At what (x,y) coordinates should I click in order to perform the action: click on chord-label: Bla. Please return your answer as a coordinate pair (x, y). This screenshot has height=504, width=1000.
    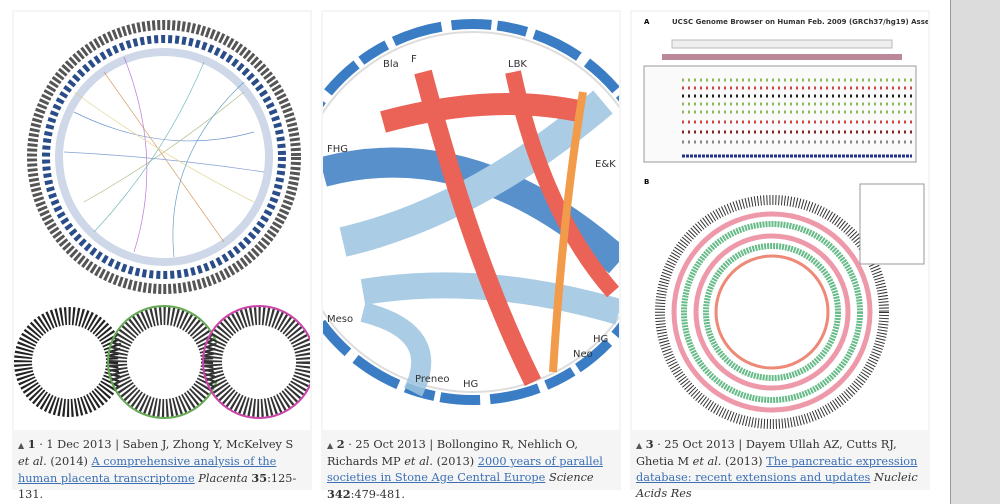
    Looking at the image, I should click on (391, 64).